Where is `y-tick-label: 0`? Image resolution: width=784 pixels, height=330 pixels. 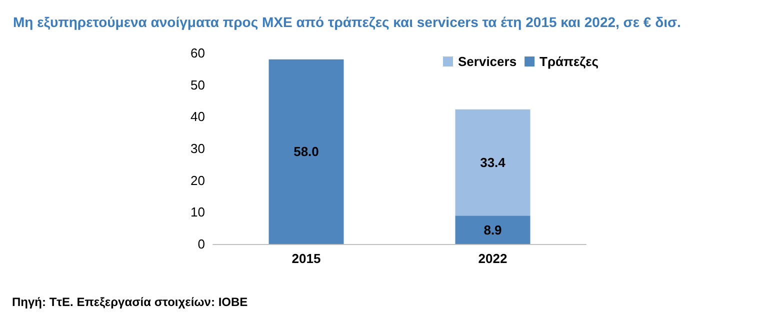 y-tick-label: 0 is located at coordinates (201, 244).